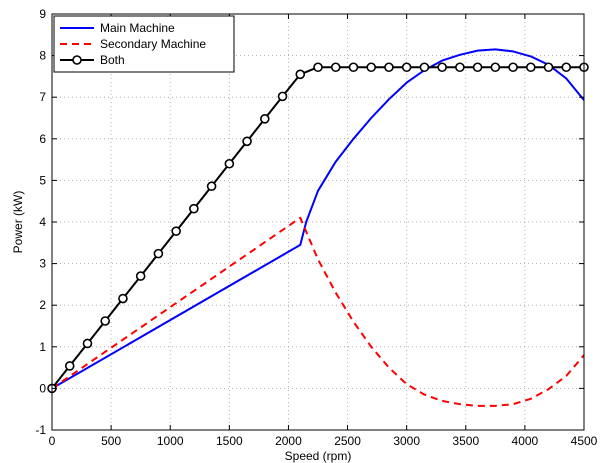 This screenshot has height=463, width=605. Describe the element at coordinates (137, 28) in the screenshot. I see `legend-label: Main Machine` at that location.